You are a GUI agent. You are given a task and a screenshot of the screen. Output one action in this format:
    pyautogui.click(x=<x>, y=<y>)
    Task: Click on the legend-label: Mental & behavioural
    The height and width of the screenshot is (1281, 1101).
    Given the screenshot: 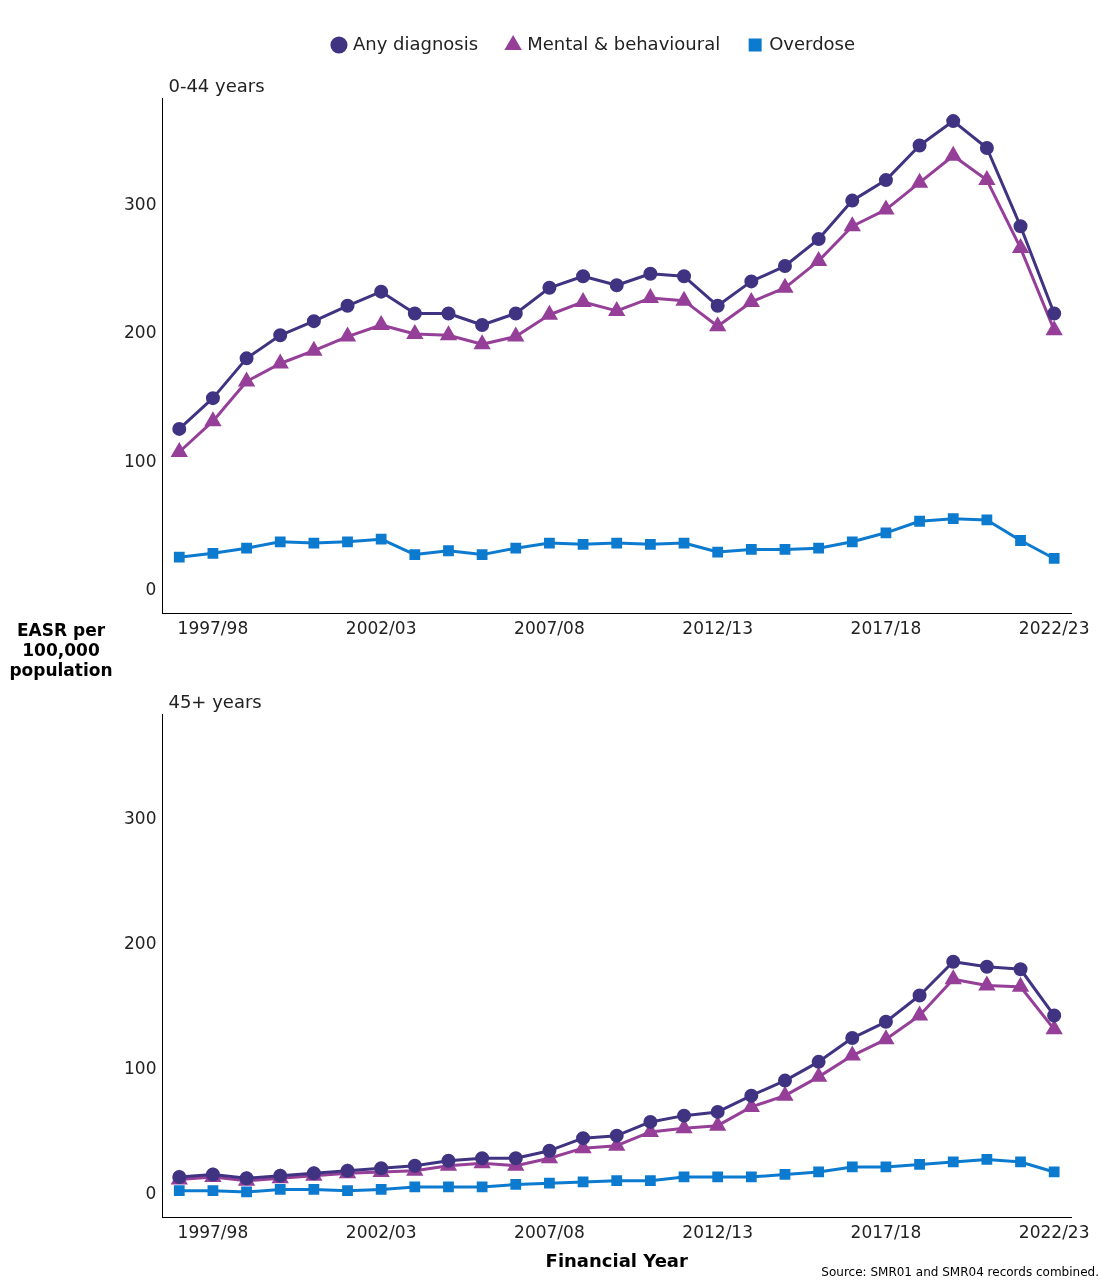 What is the action you would take?
    pyautogui.click(x=624, y=43)
    